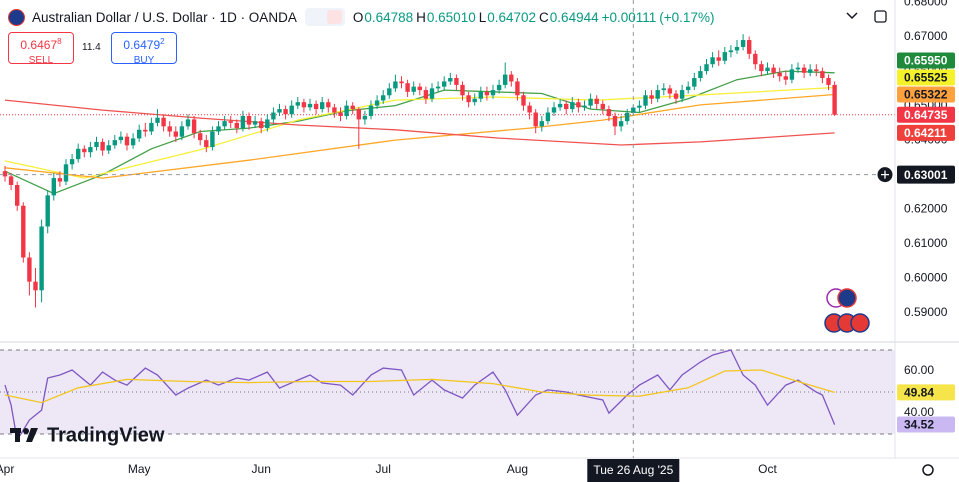  I want to click on buy-button: 0.64792 BUY, so click(144, 49).